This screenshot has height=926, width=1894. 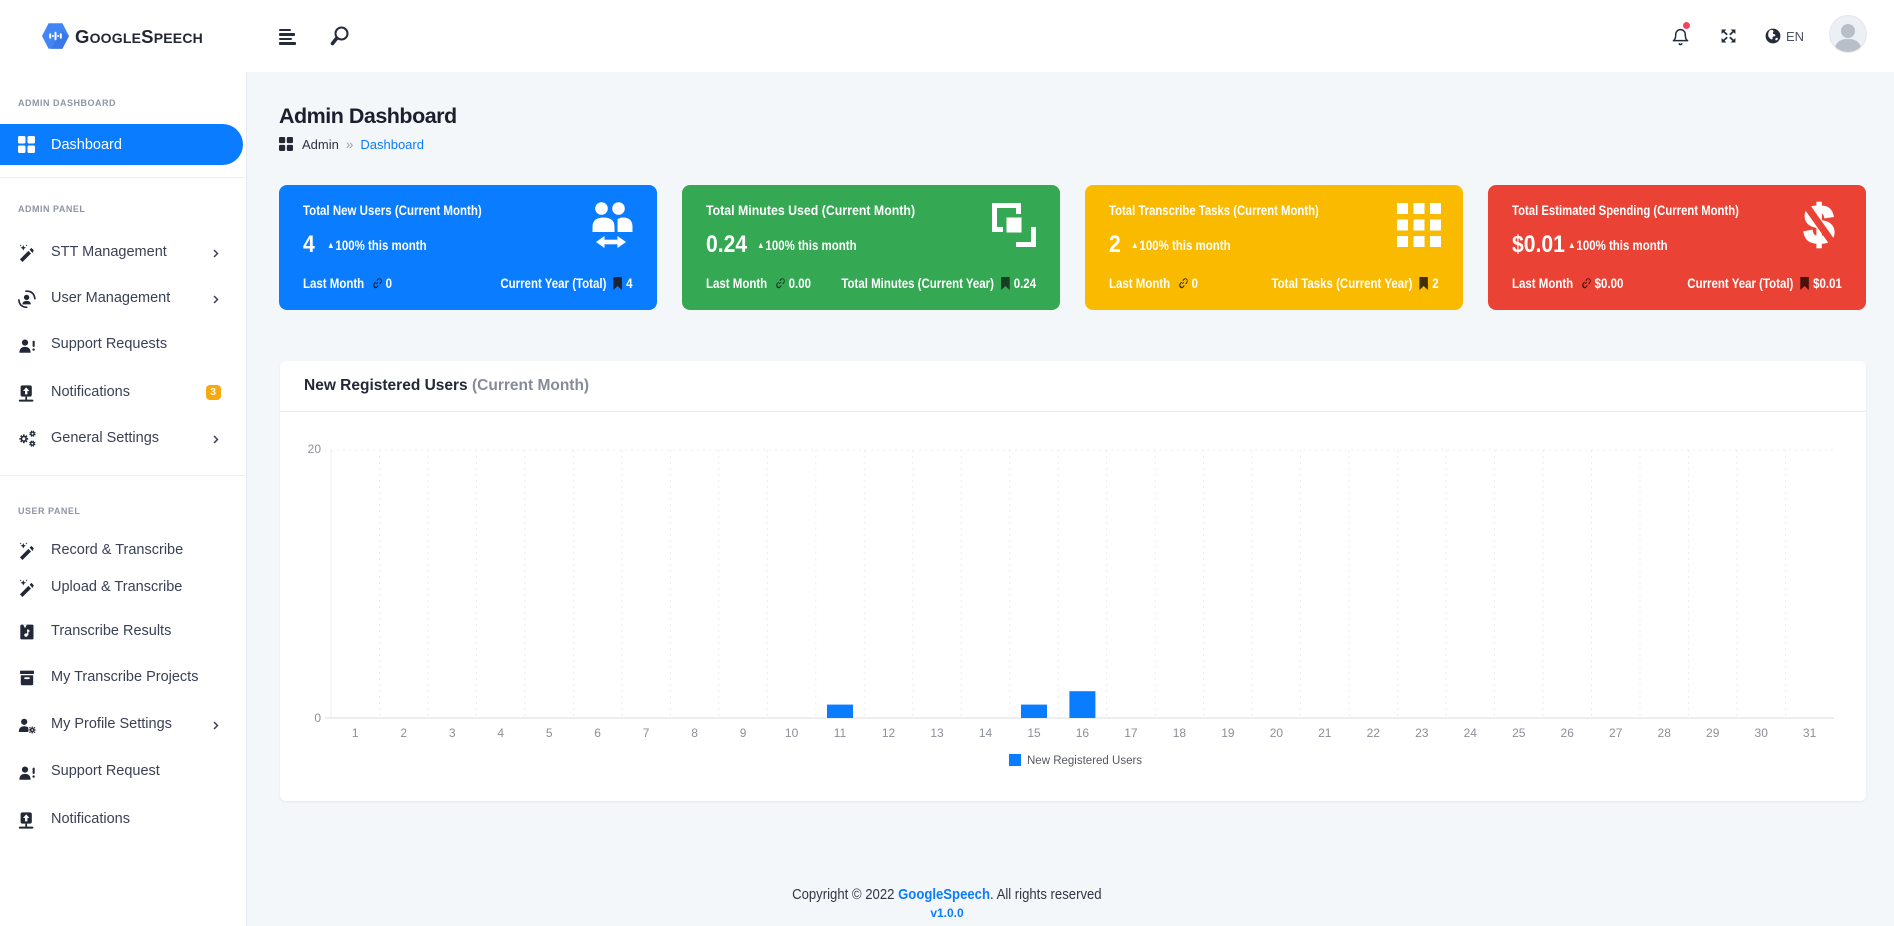 I want to click on svg-text: 6, so click(x=597, y=733).